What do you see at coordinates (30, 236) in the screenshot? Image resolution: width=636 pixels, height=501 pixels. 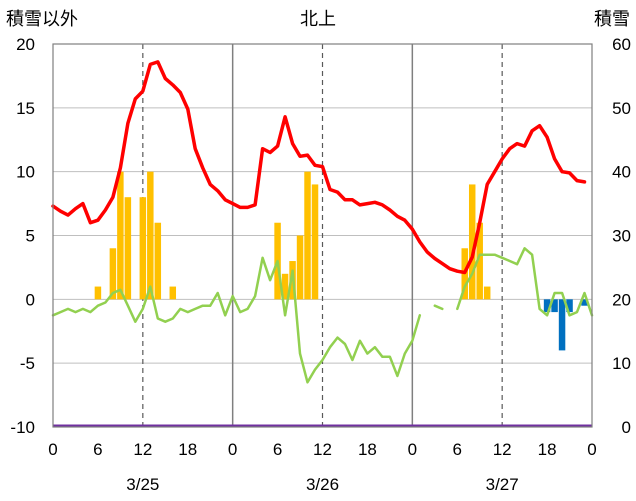 I see `y-left-tick-label: 5` at bounding box center [30, 236].